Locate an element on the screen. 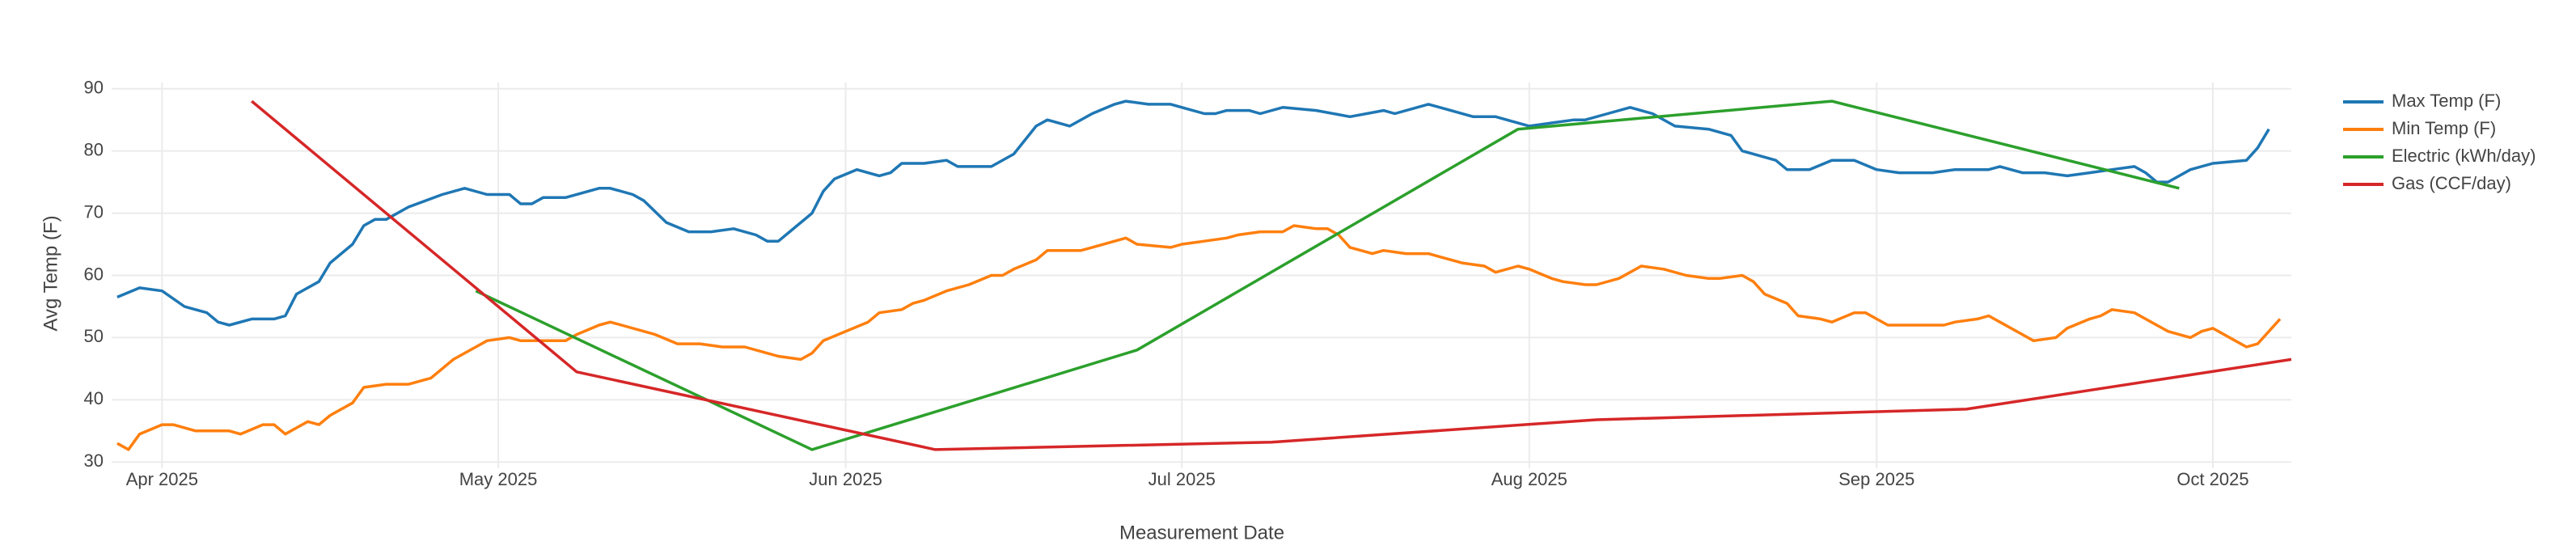 This screenshot has width=2576, height=554. x-tick-label: Apr 2025 is located at coordinates (162, 479).